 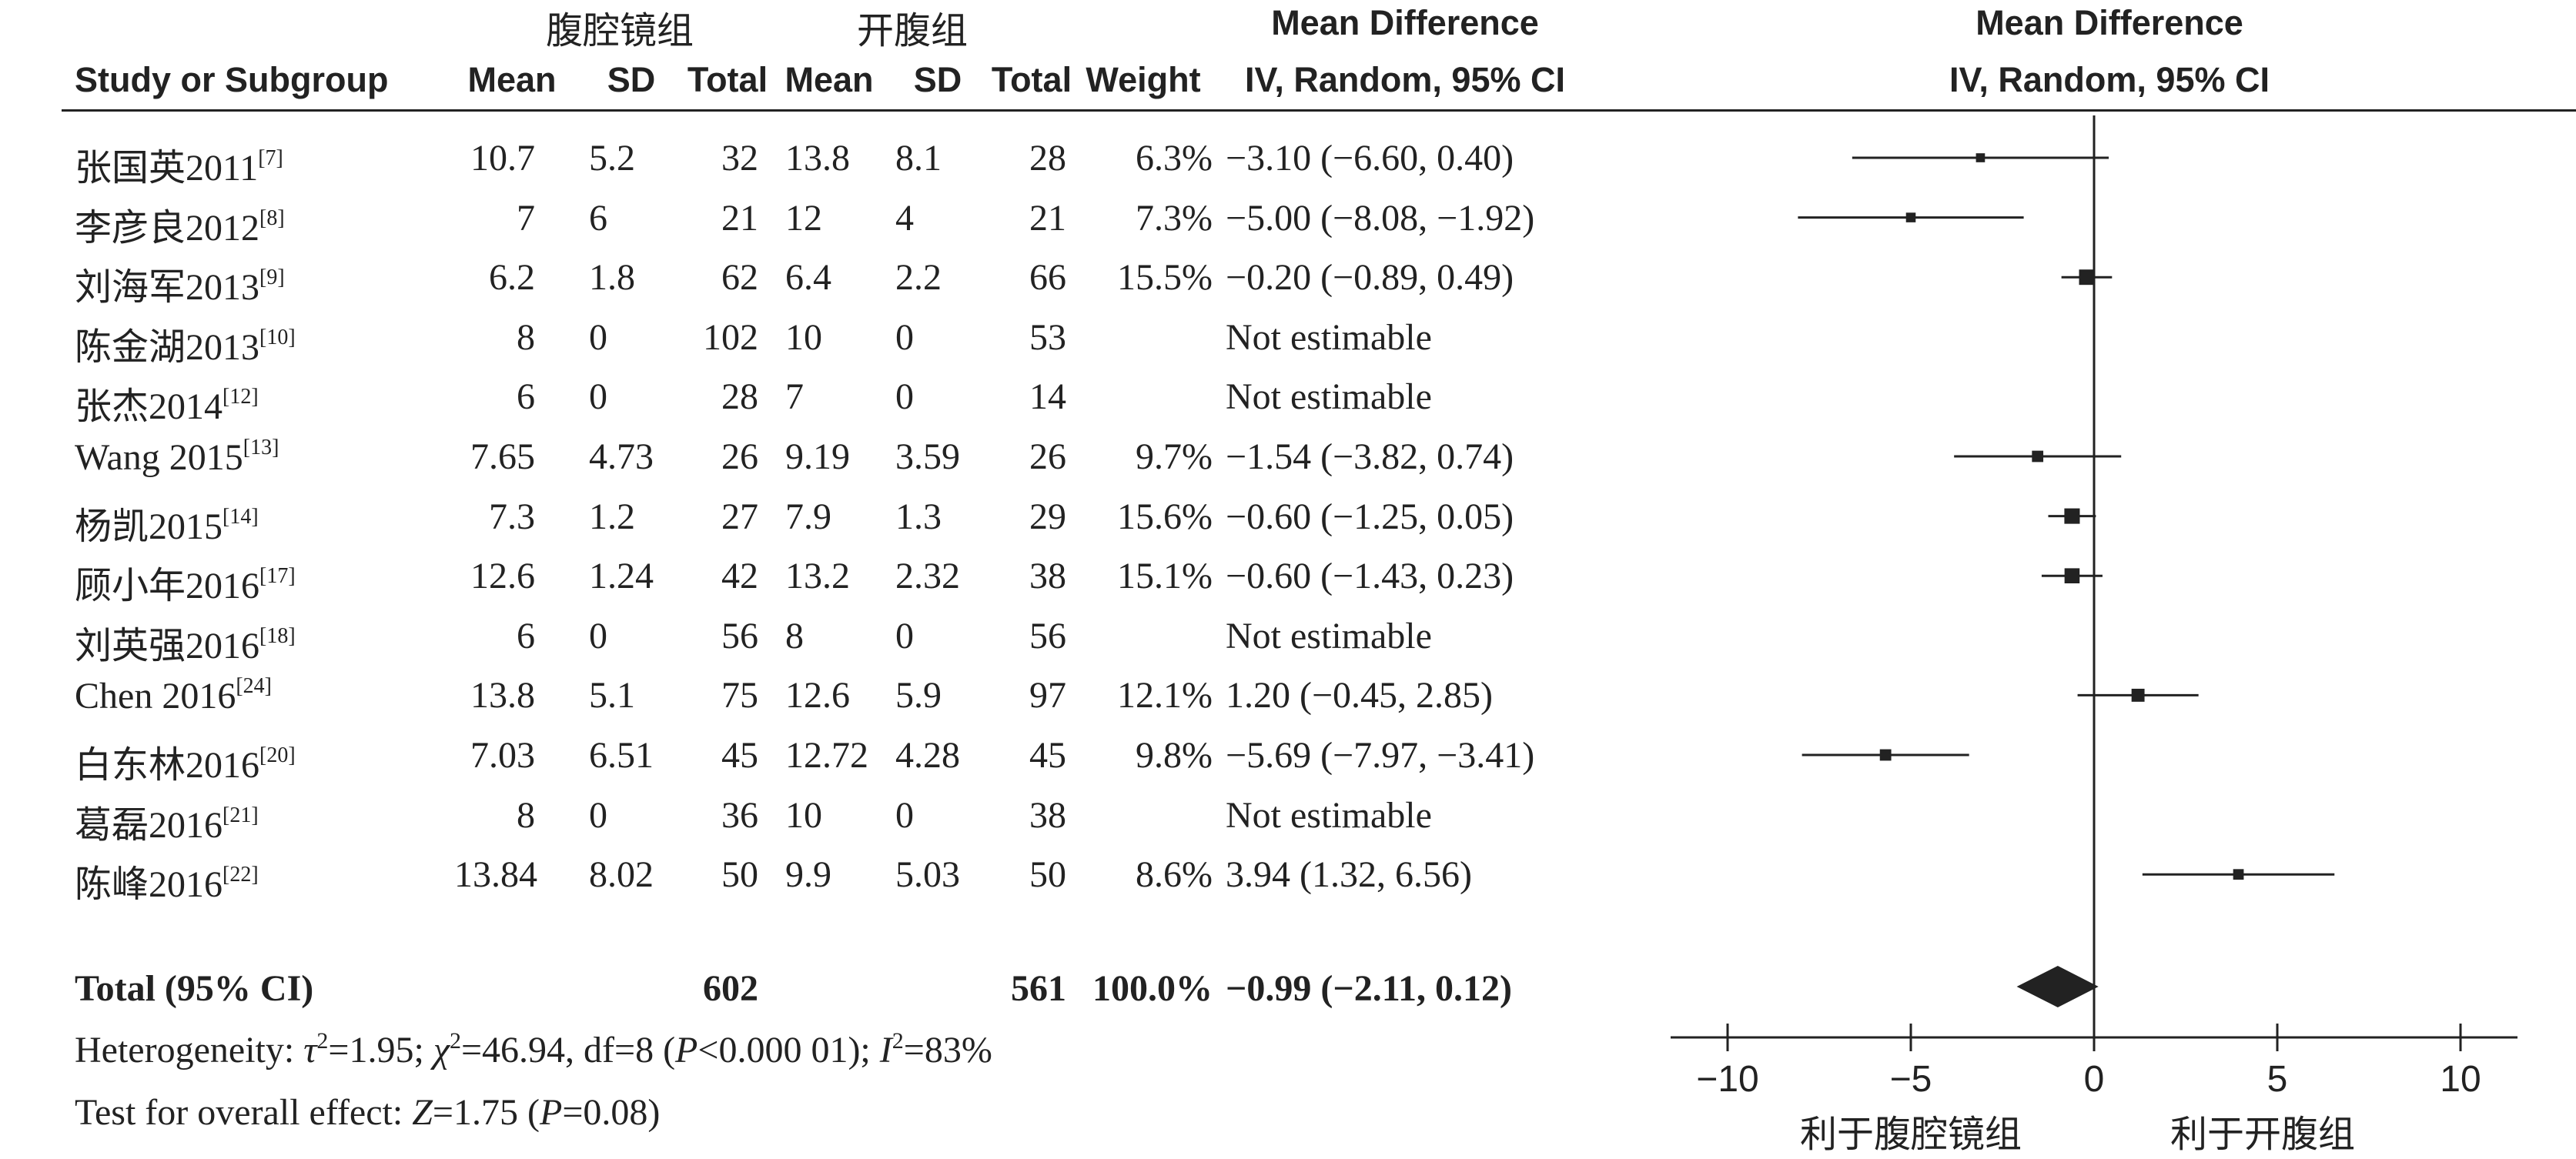 What do you see at coordinates (598, 218) in the screenshot?
I see `cell-sd1: 6` at bounding box center [598, 218].